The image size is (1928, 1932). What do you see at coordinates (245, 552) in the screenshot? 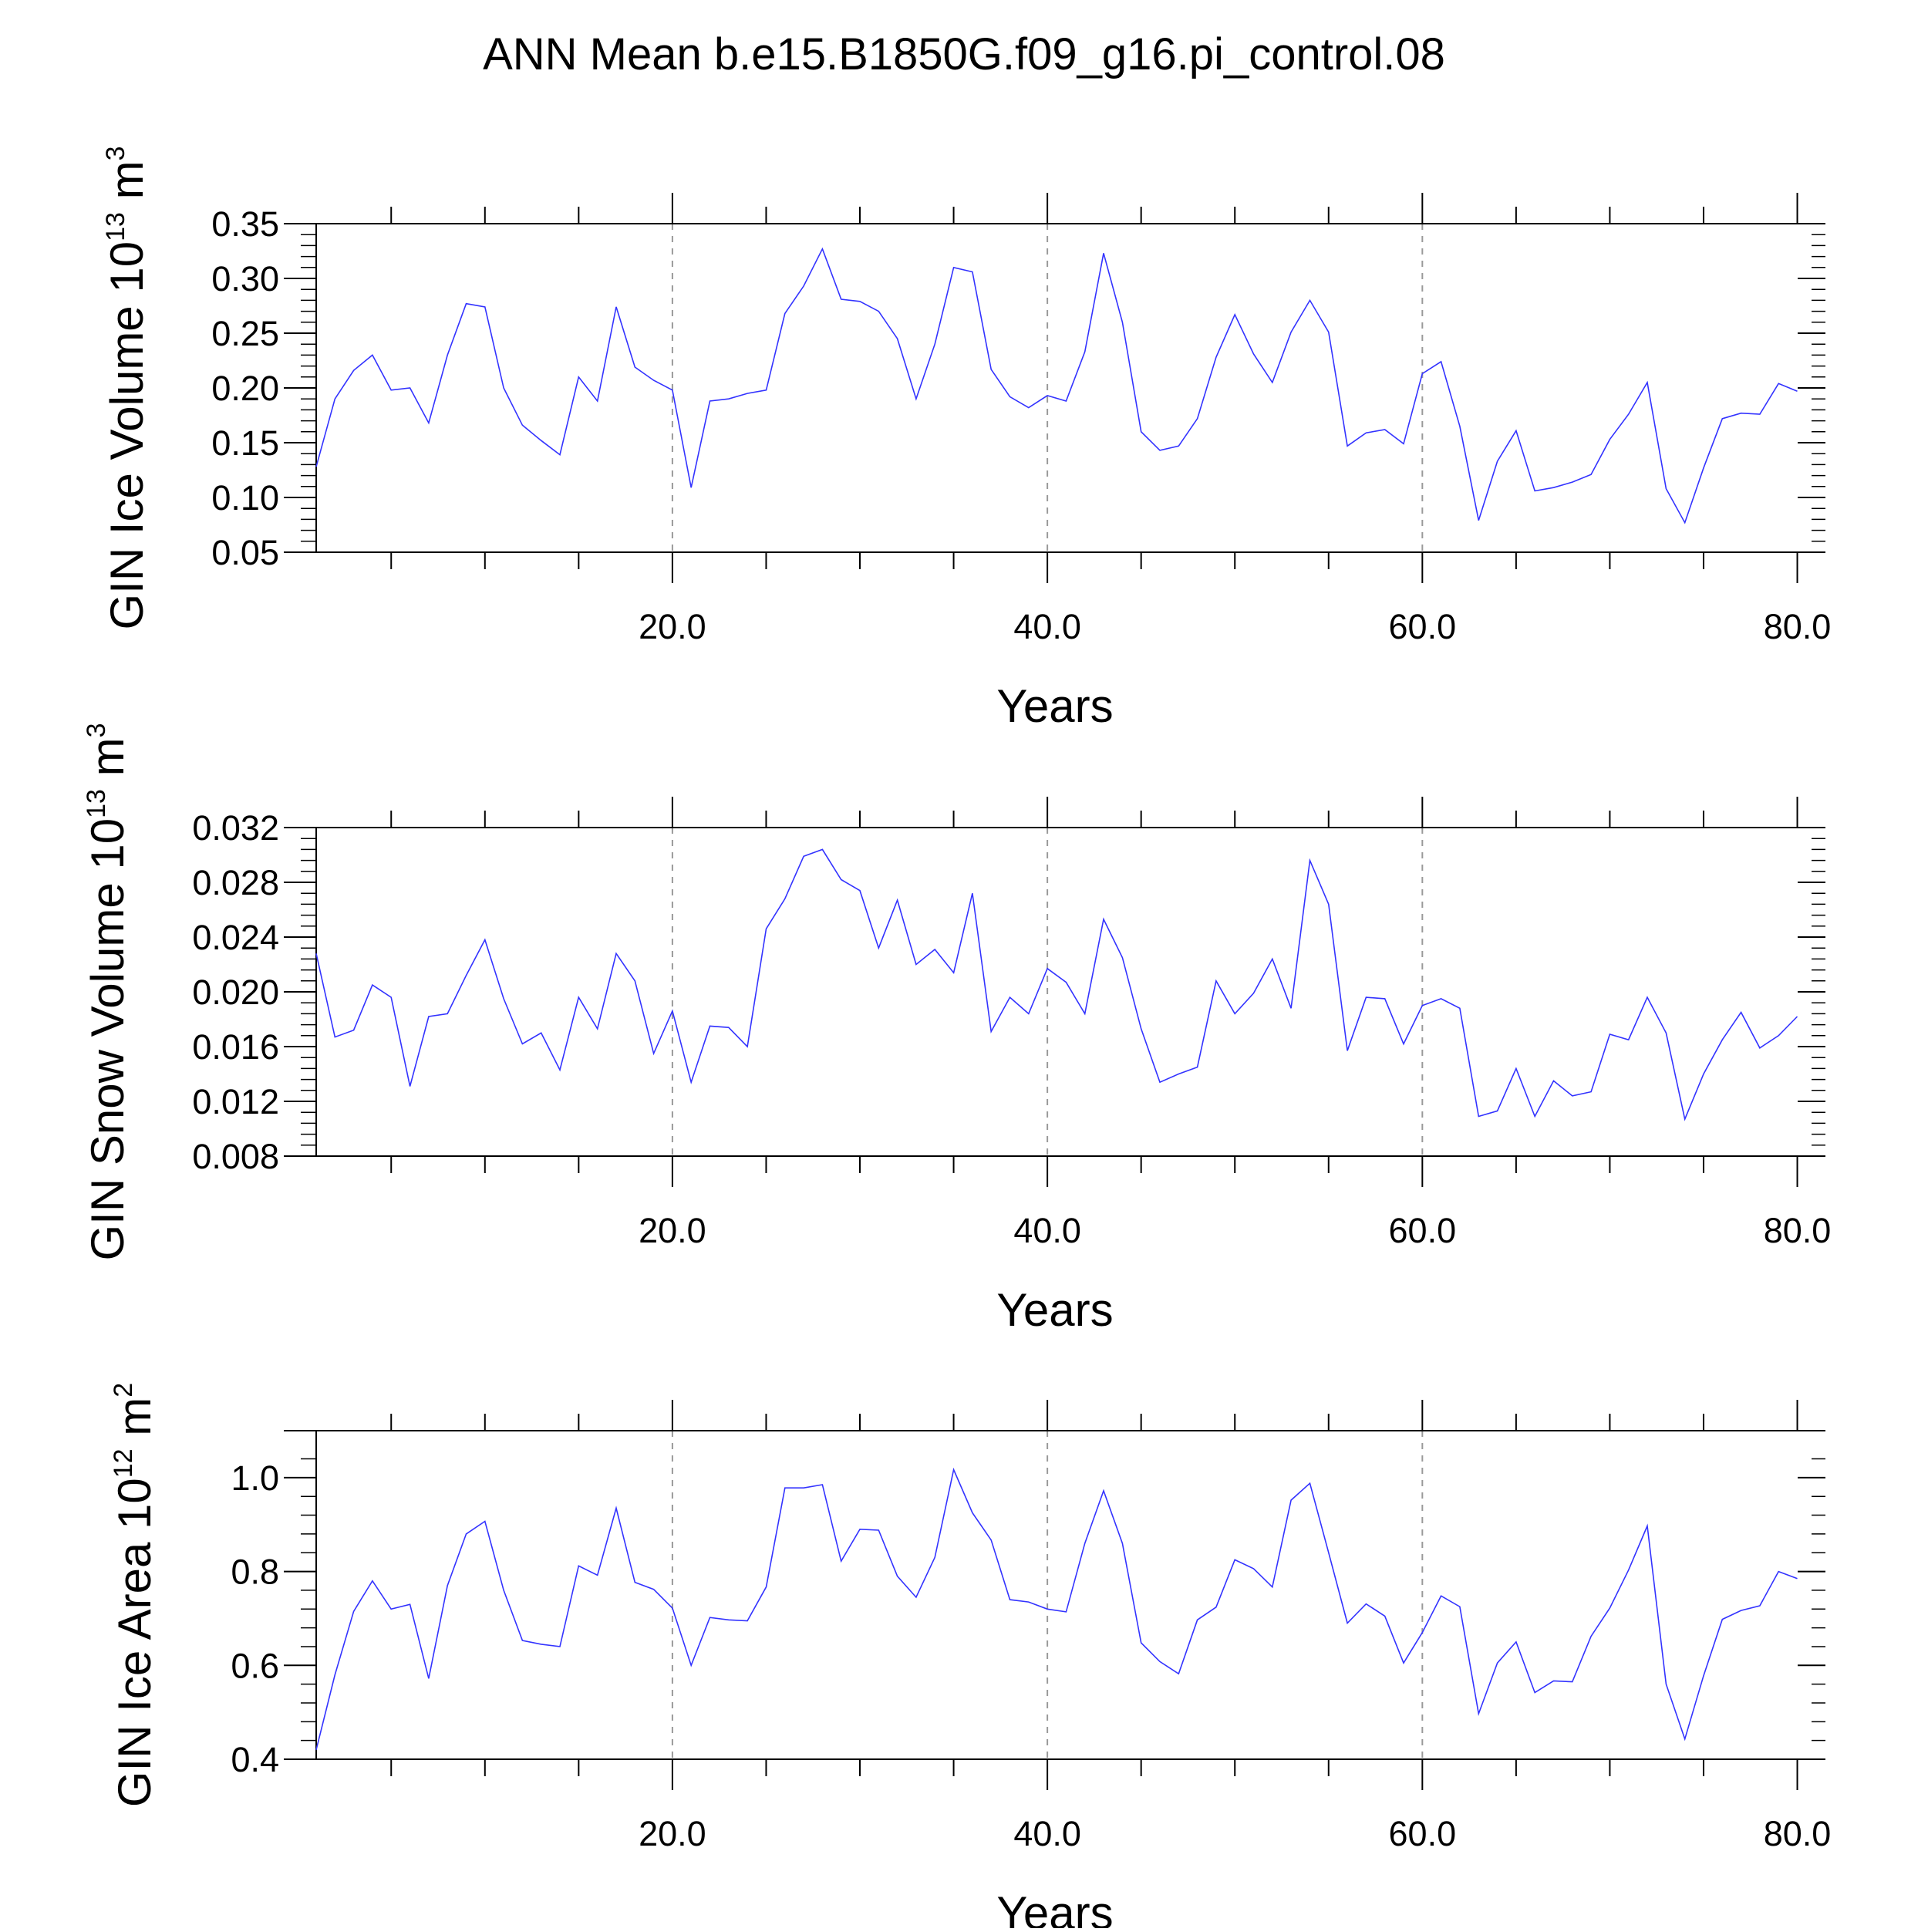
I see `y-tick-label: 0.05` at bounding box center [245, 552].